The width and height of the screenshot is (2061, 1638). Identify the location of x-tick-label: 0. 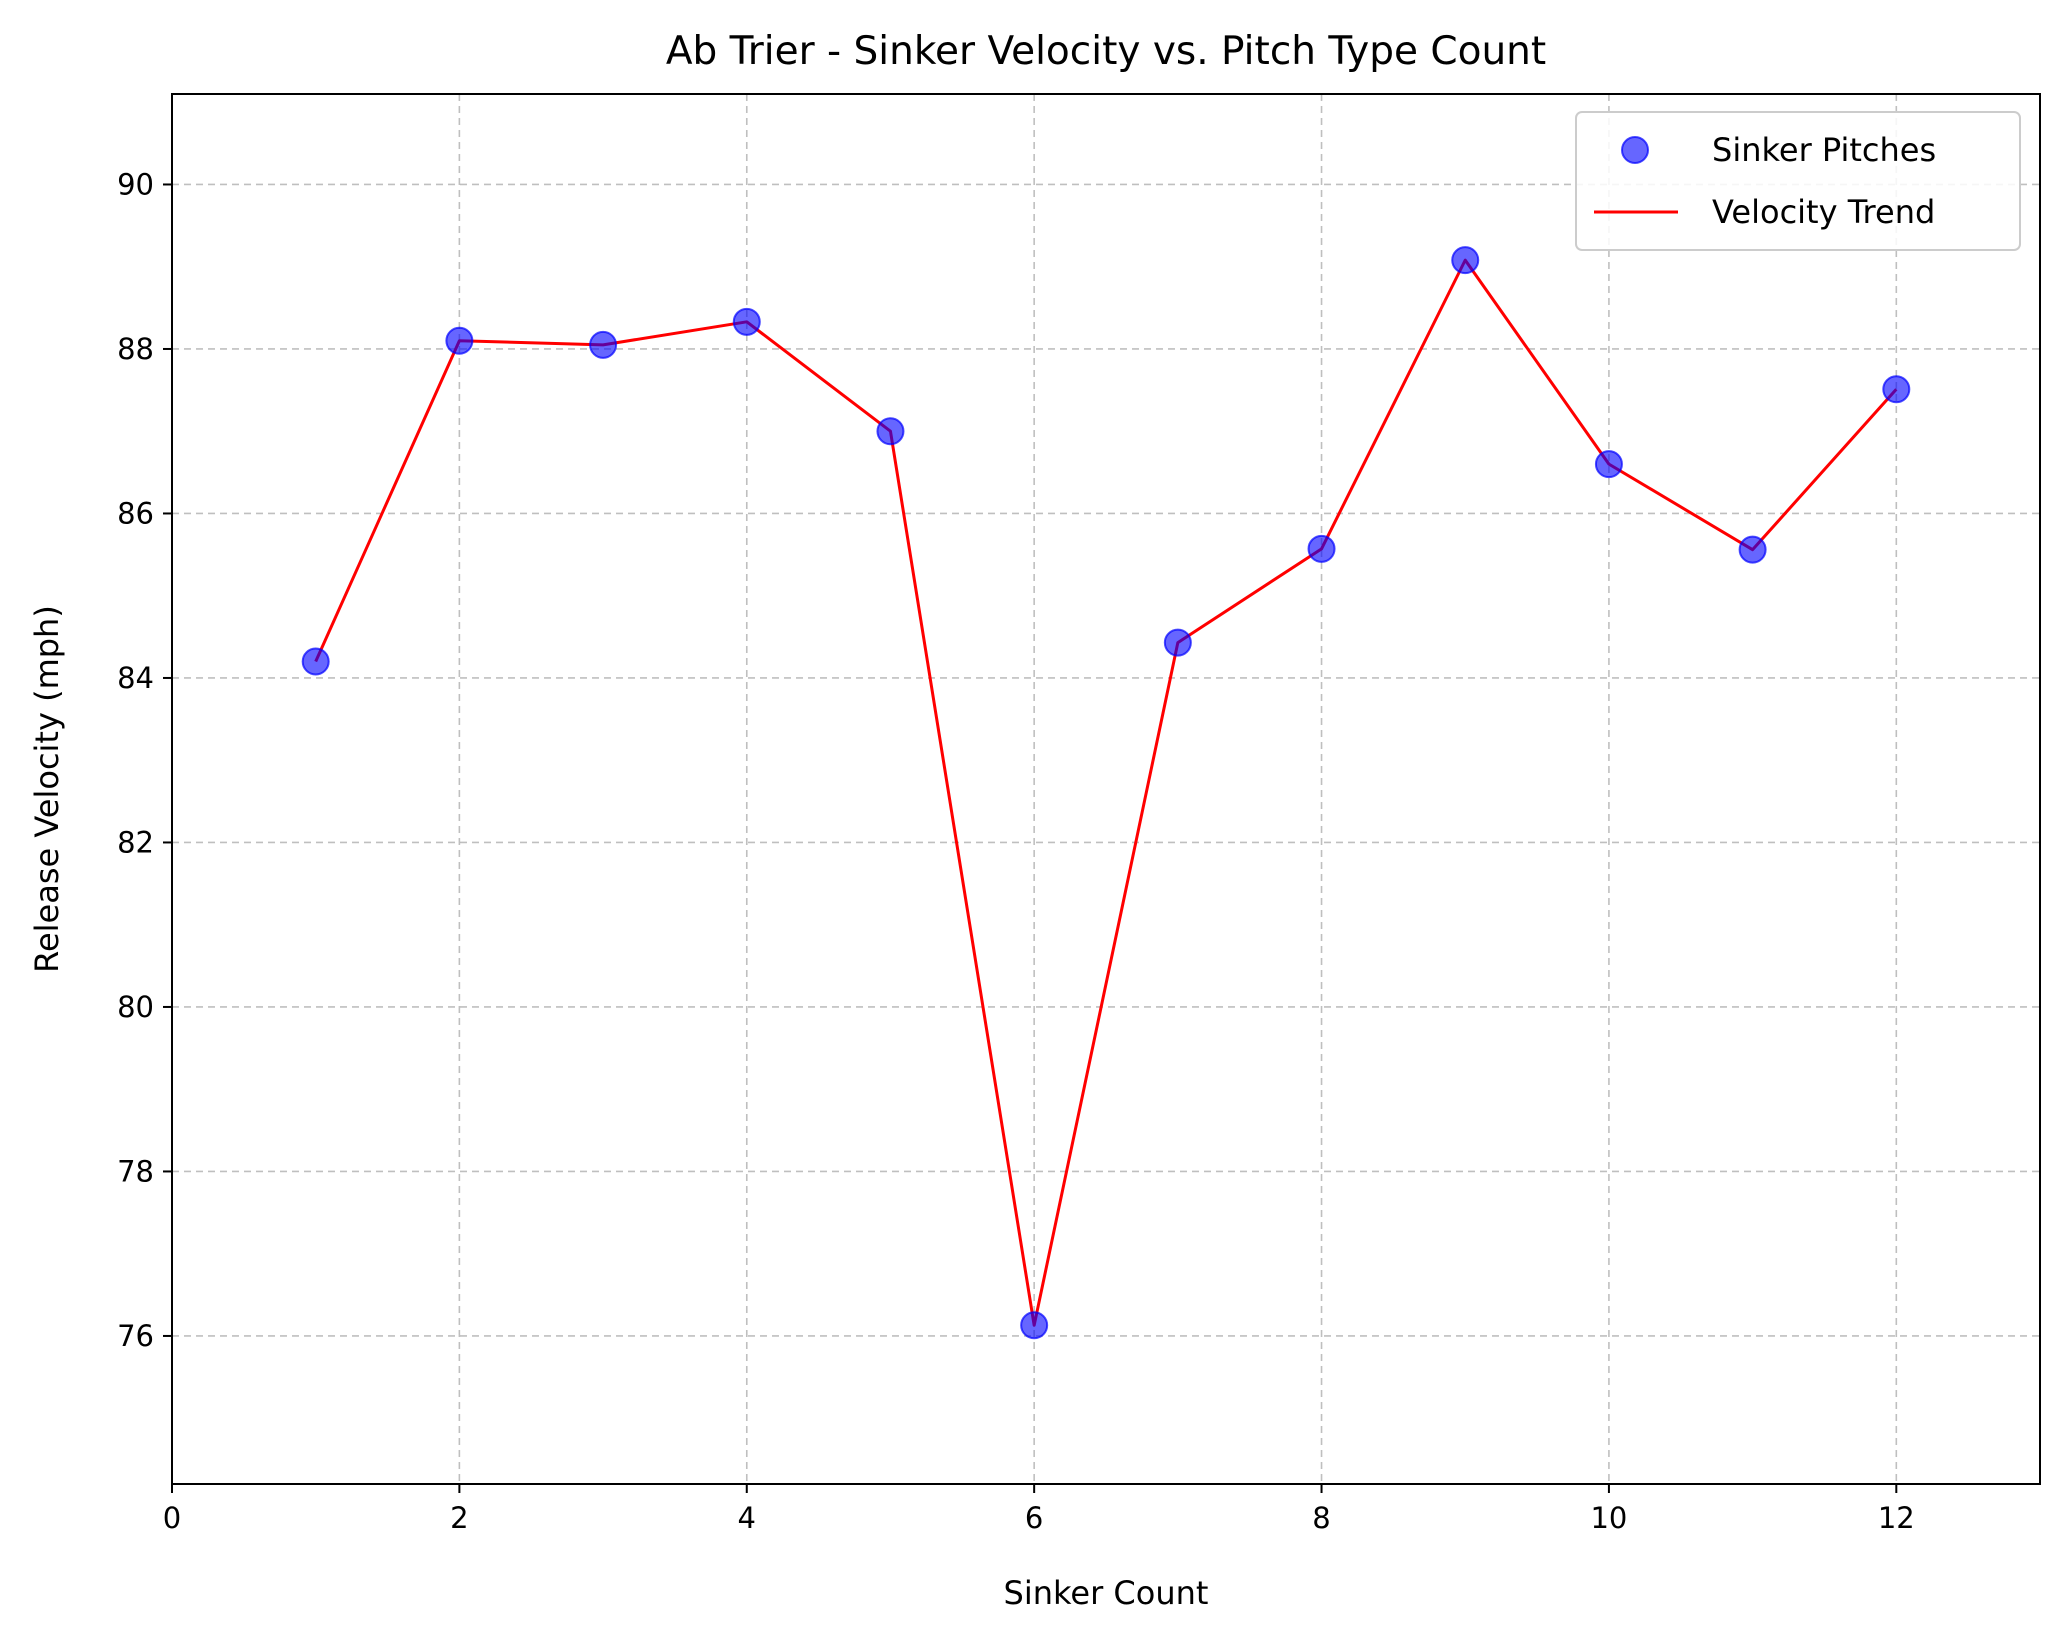
(172, 1518).